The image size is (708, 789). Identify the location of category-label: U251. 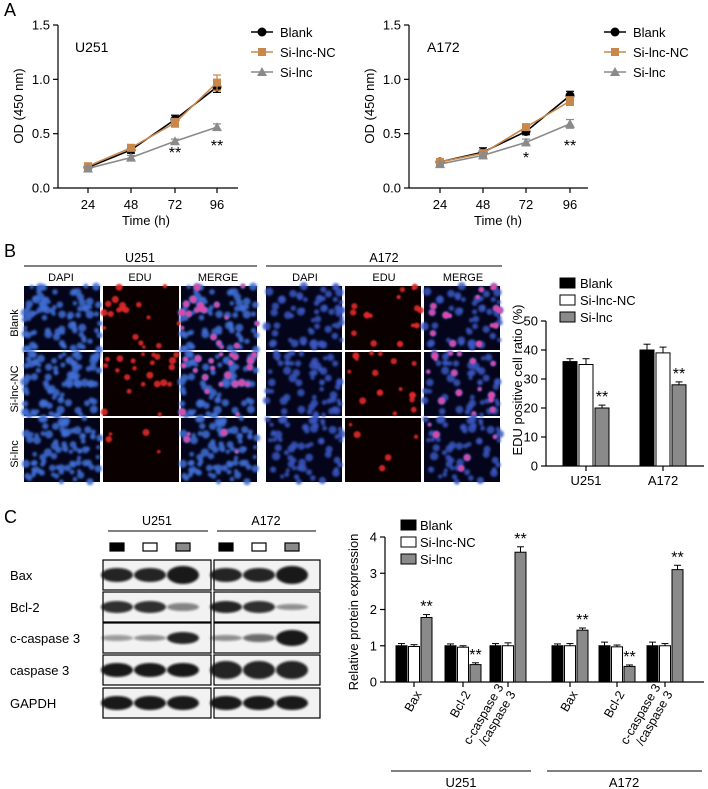
(585, 480).